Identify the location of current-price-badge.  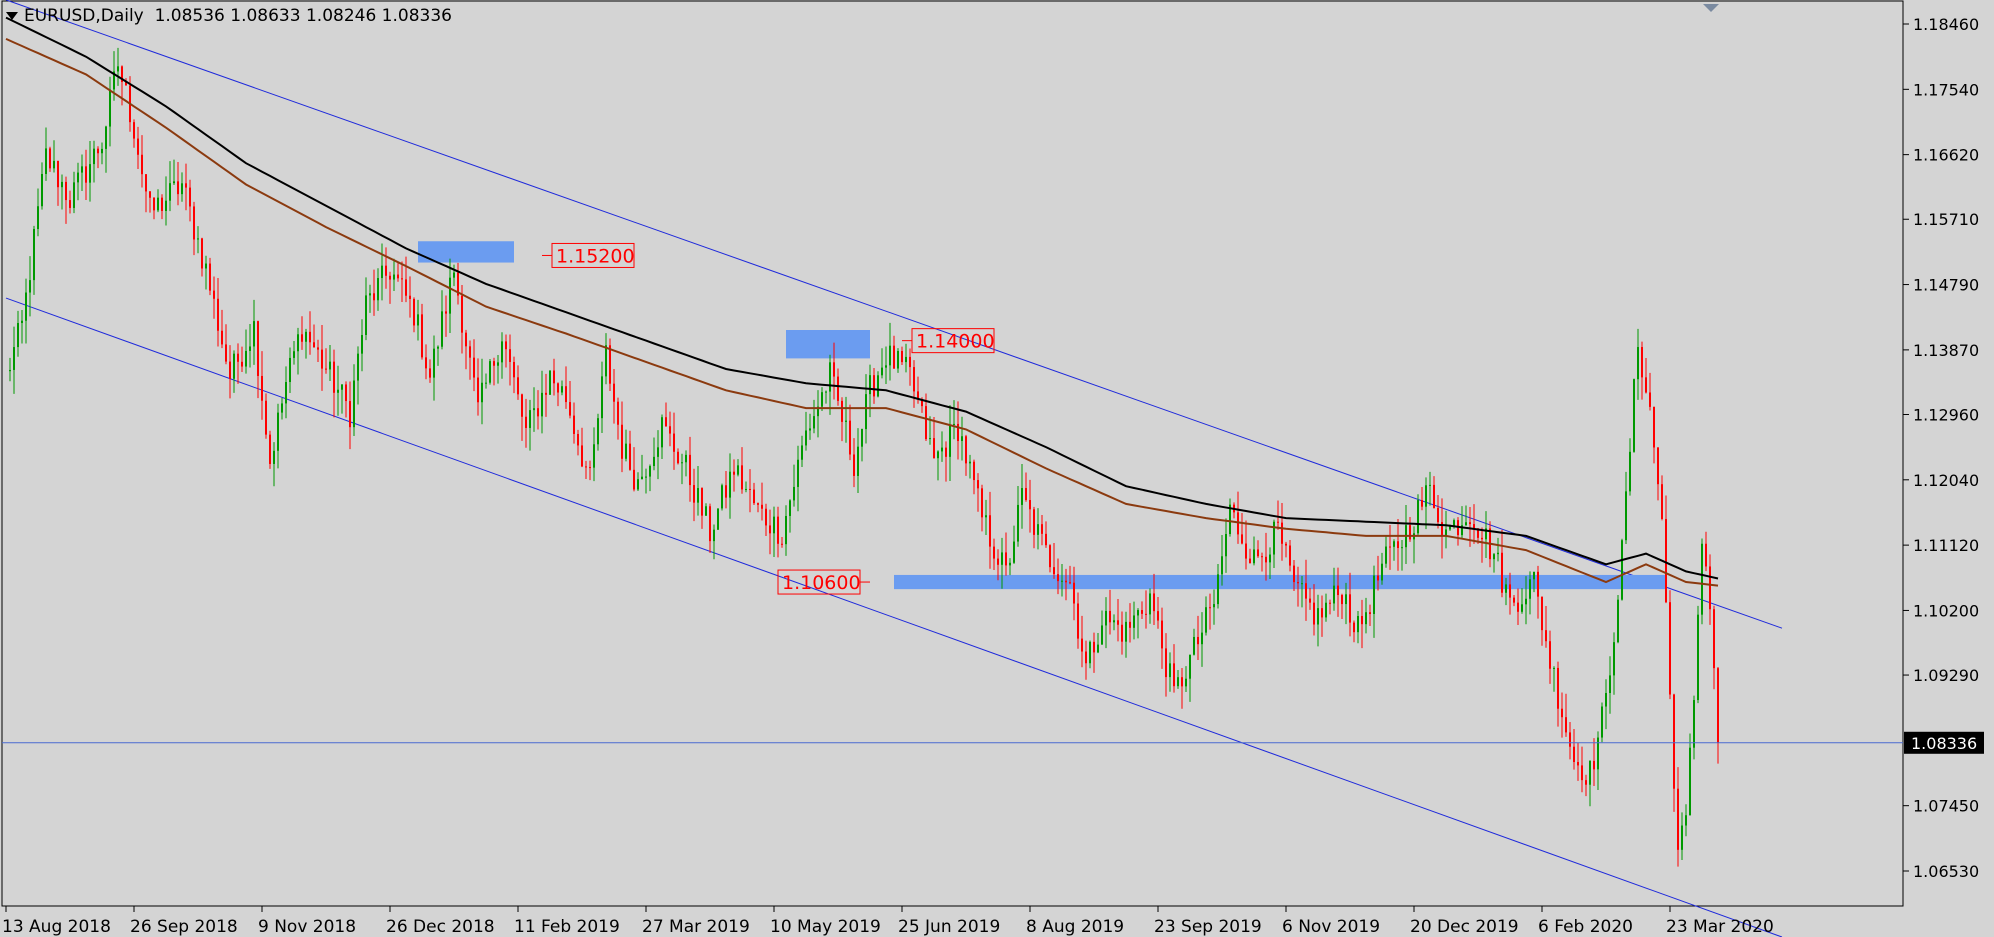
(1944, 742).